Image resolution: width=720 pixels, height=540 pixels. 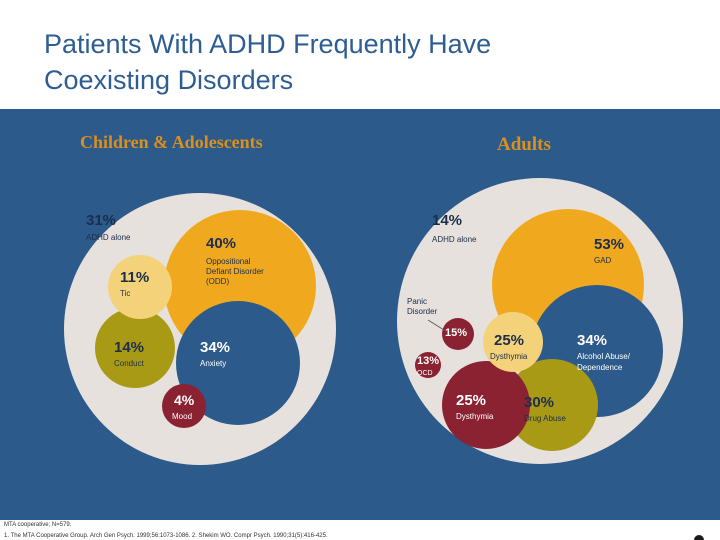 I want to click on adults-dysthymia-small-circle, so click(x=513, y=342).